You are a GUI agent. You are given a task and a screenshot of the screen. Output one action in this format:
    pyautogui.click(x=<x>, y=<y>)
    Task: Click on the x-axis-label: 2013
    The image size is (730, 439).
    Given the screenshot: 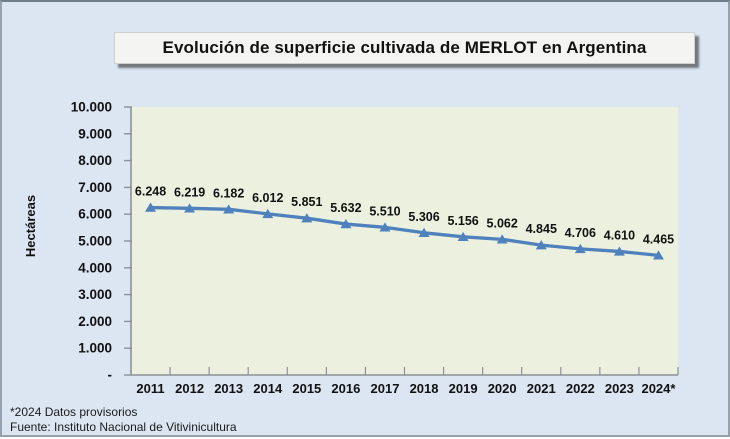 What is the action you would take?
    pyautogui.click(x=228, y=388)
    